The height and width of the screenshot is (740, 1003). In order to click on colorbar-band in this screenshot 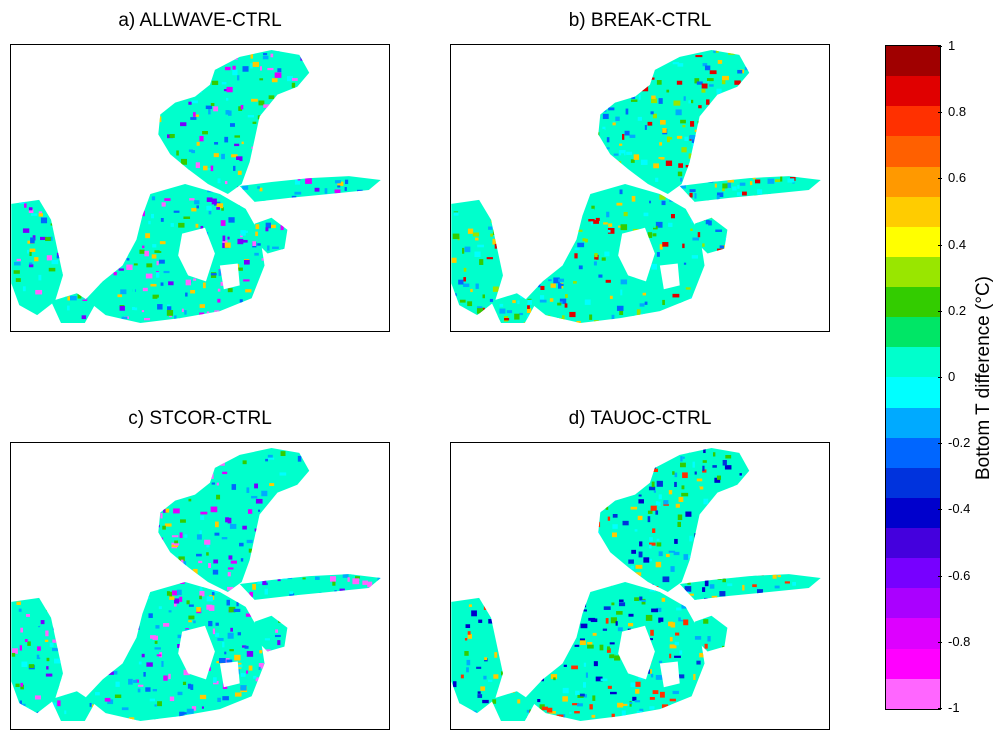, I will do `click(913, 61)`.